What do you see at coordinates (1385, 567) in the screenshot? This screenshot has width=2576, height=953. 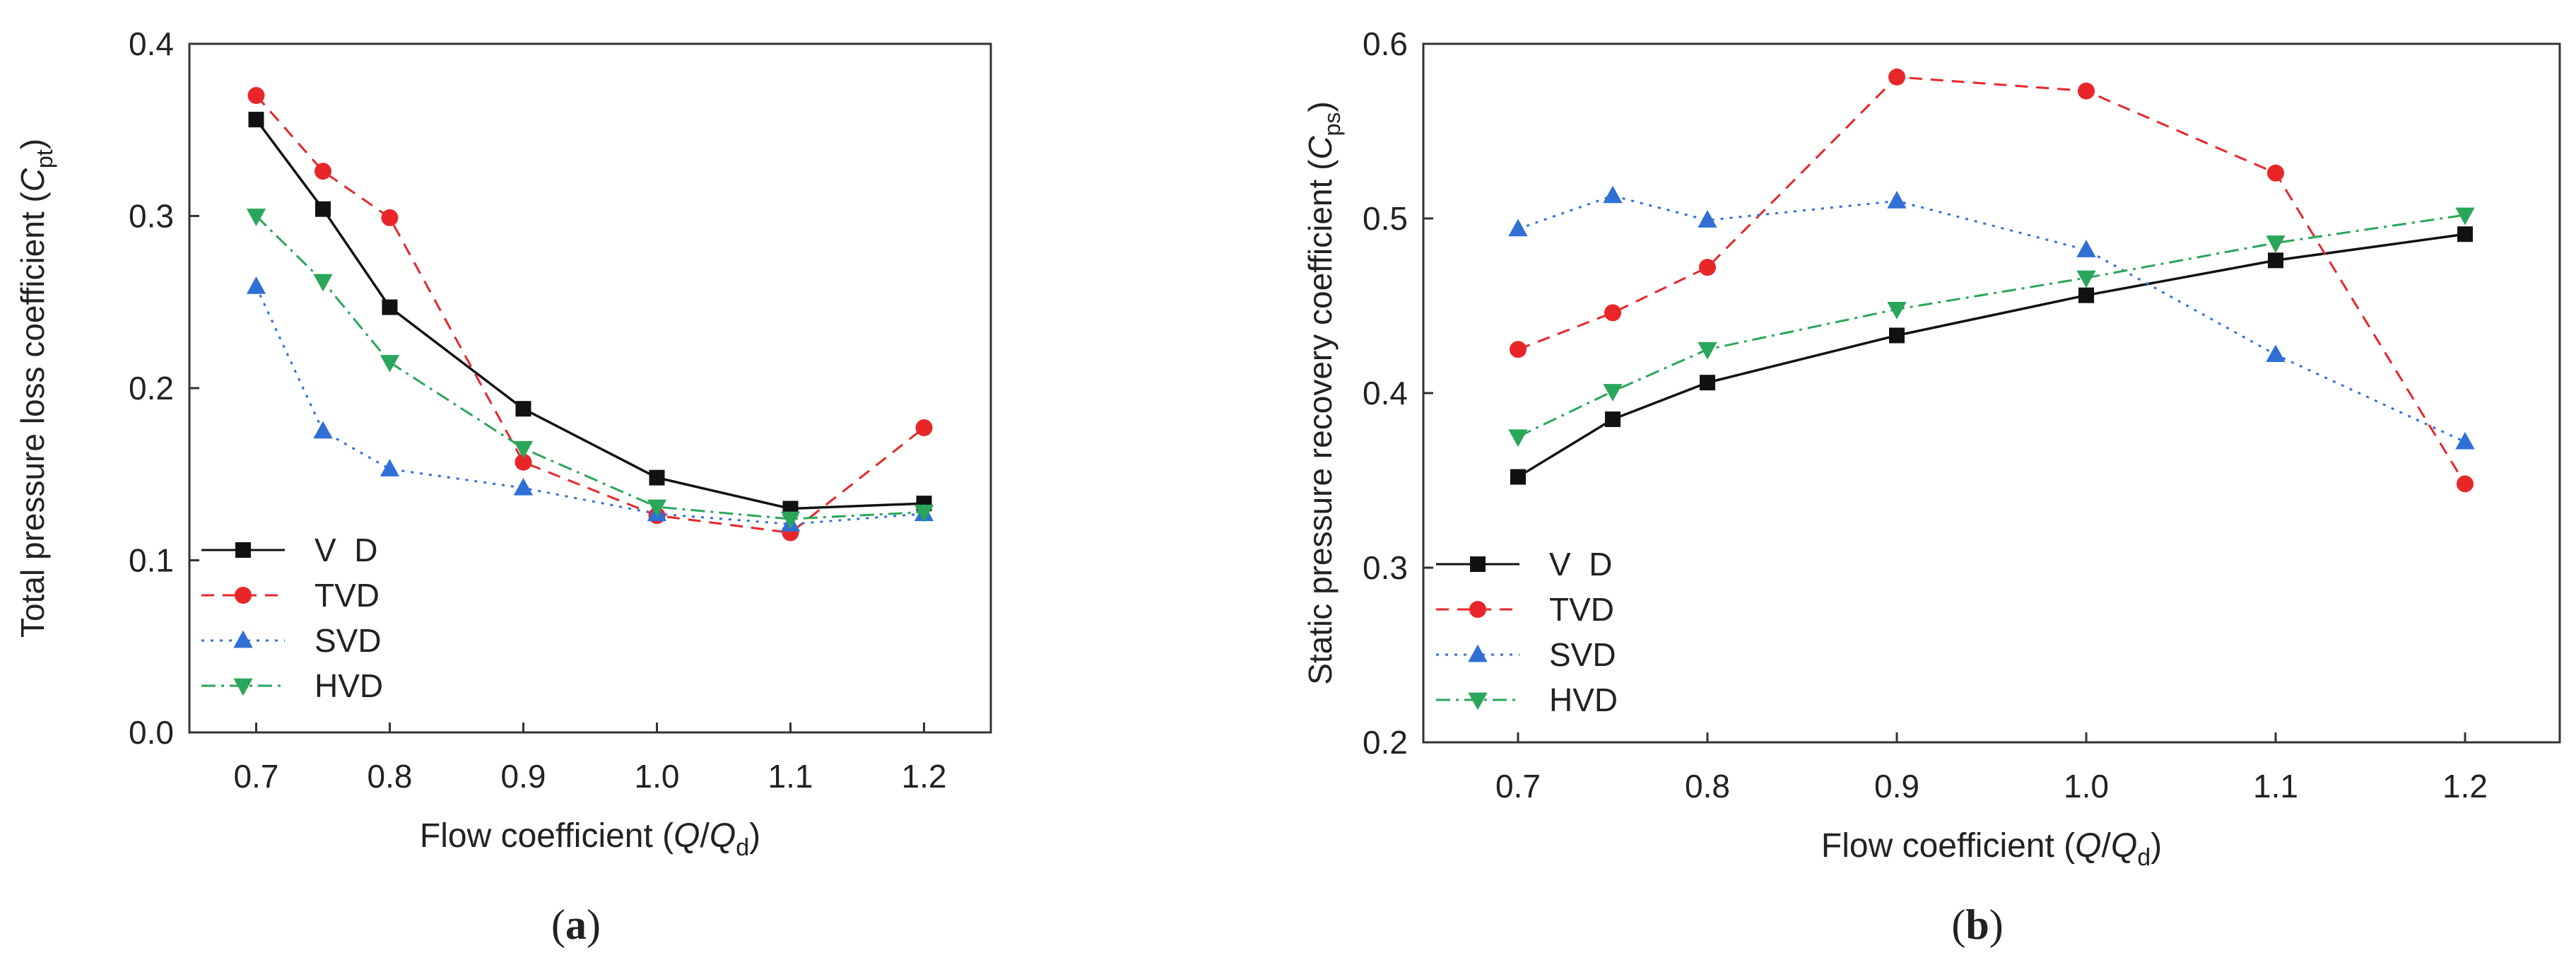 I see `y-tick-label: 0.3` at bounding box center [1385, 567].